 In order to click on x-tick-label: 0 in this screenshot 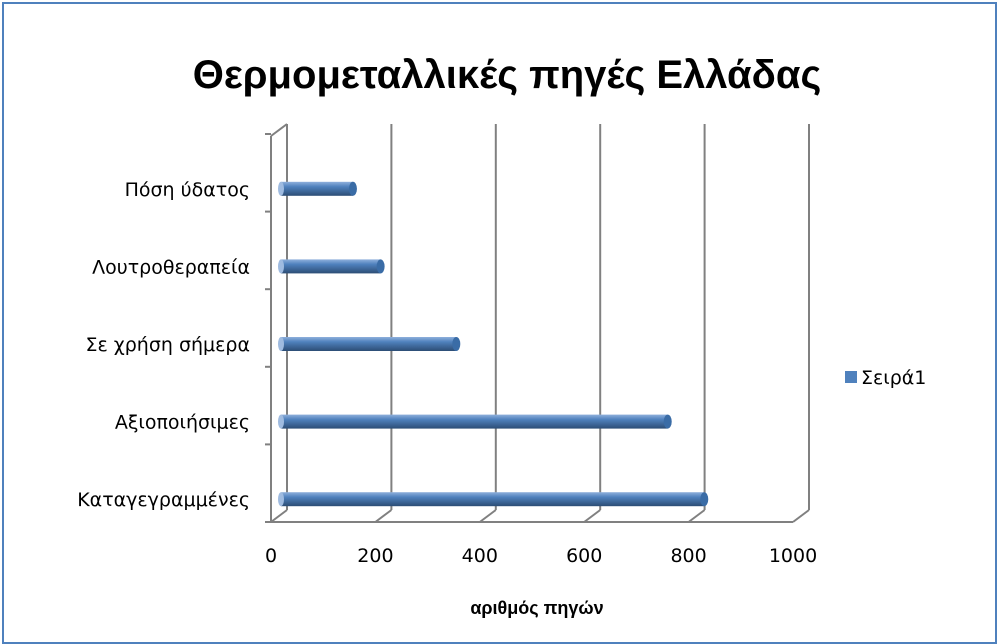, I will do `click(271, 556)`.